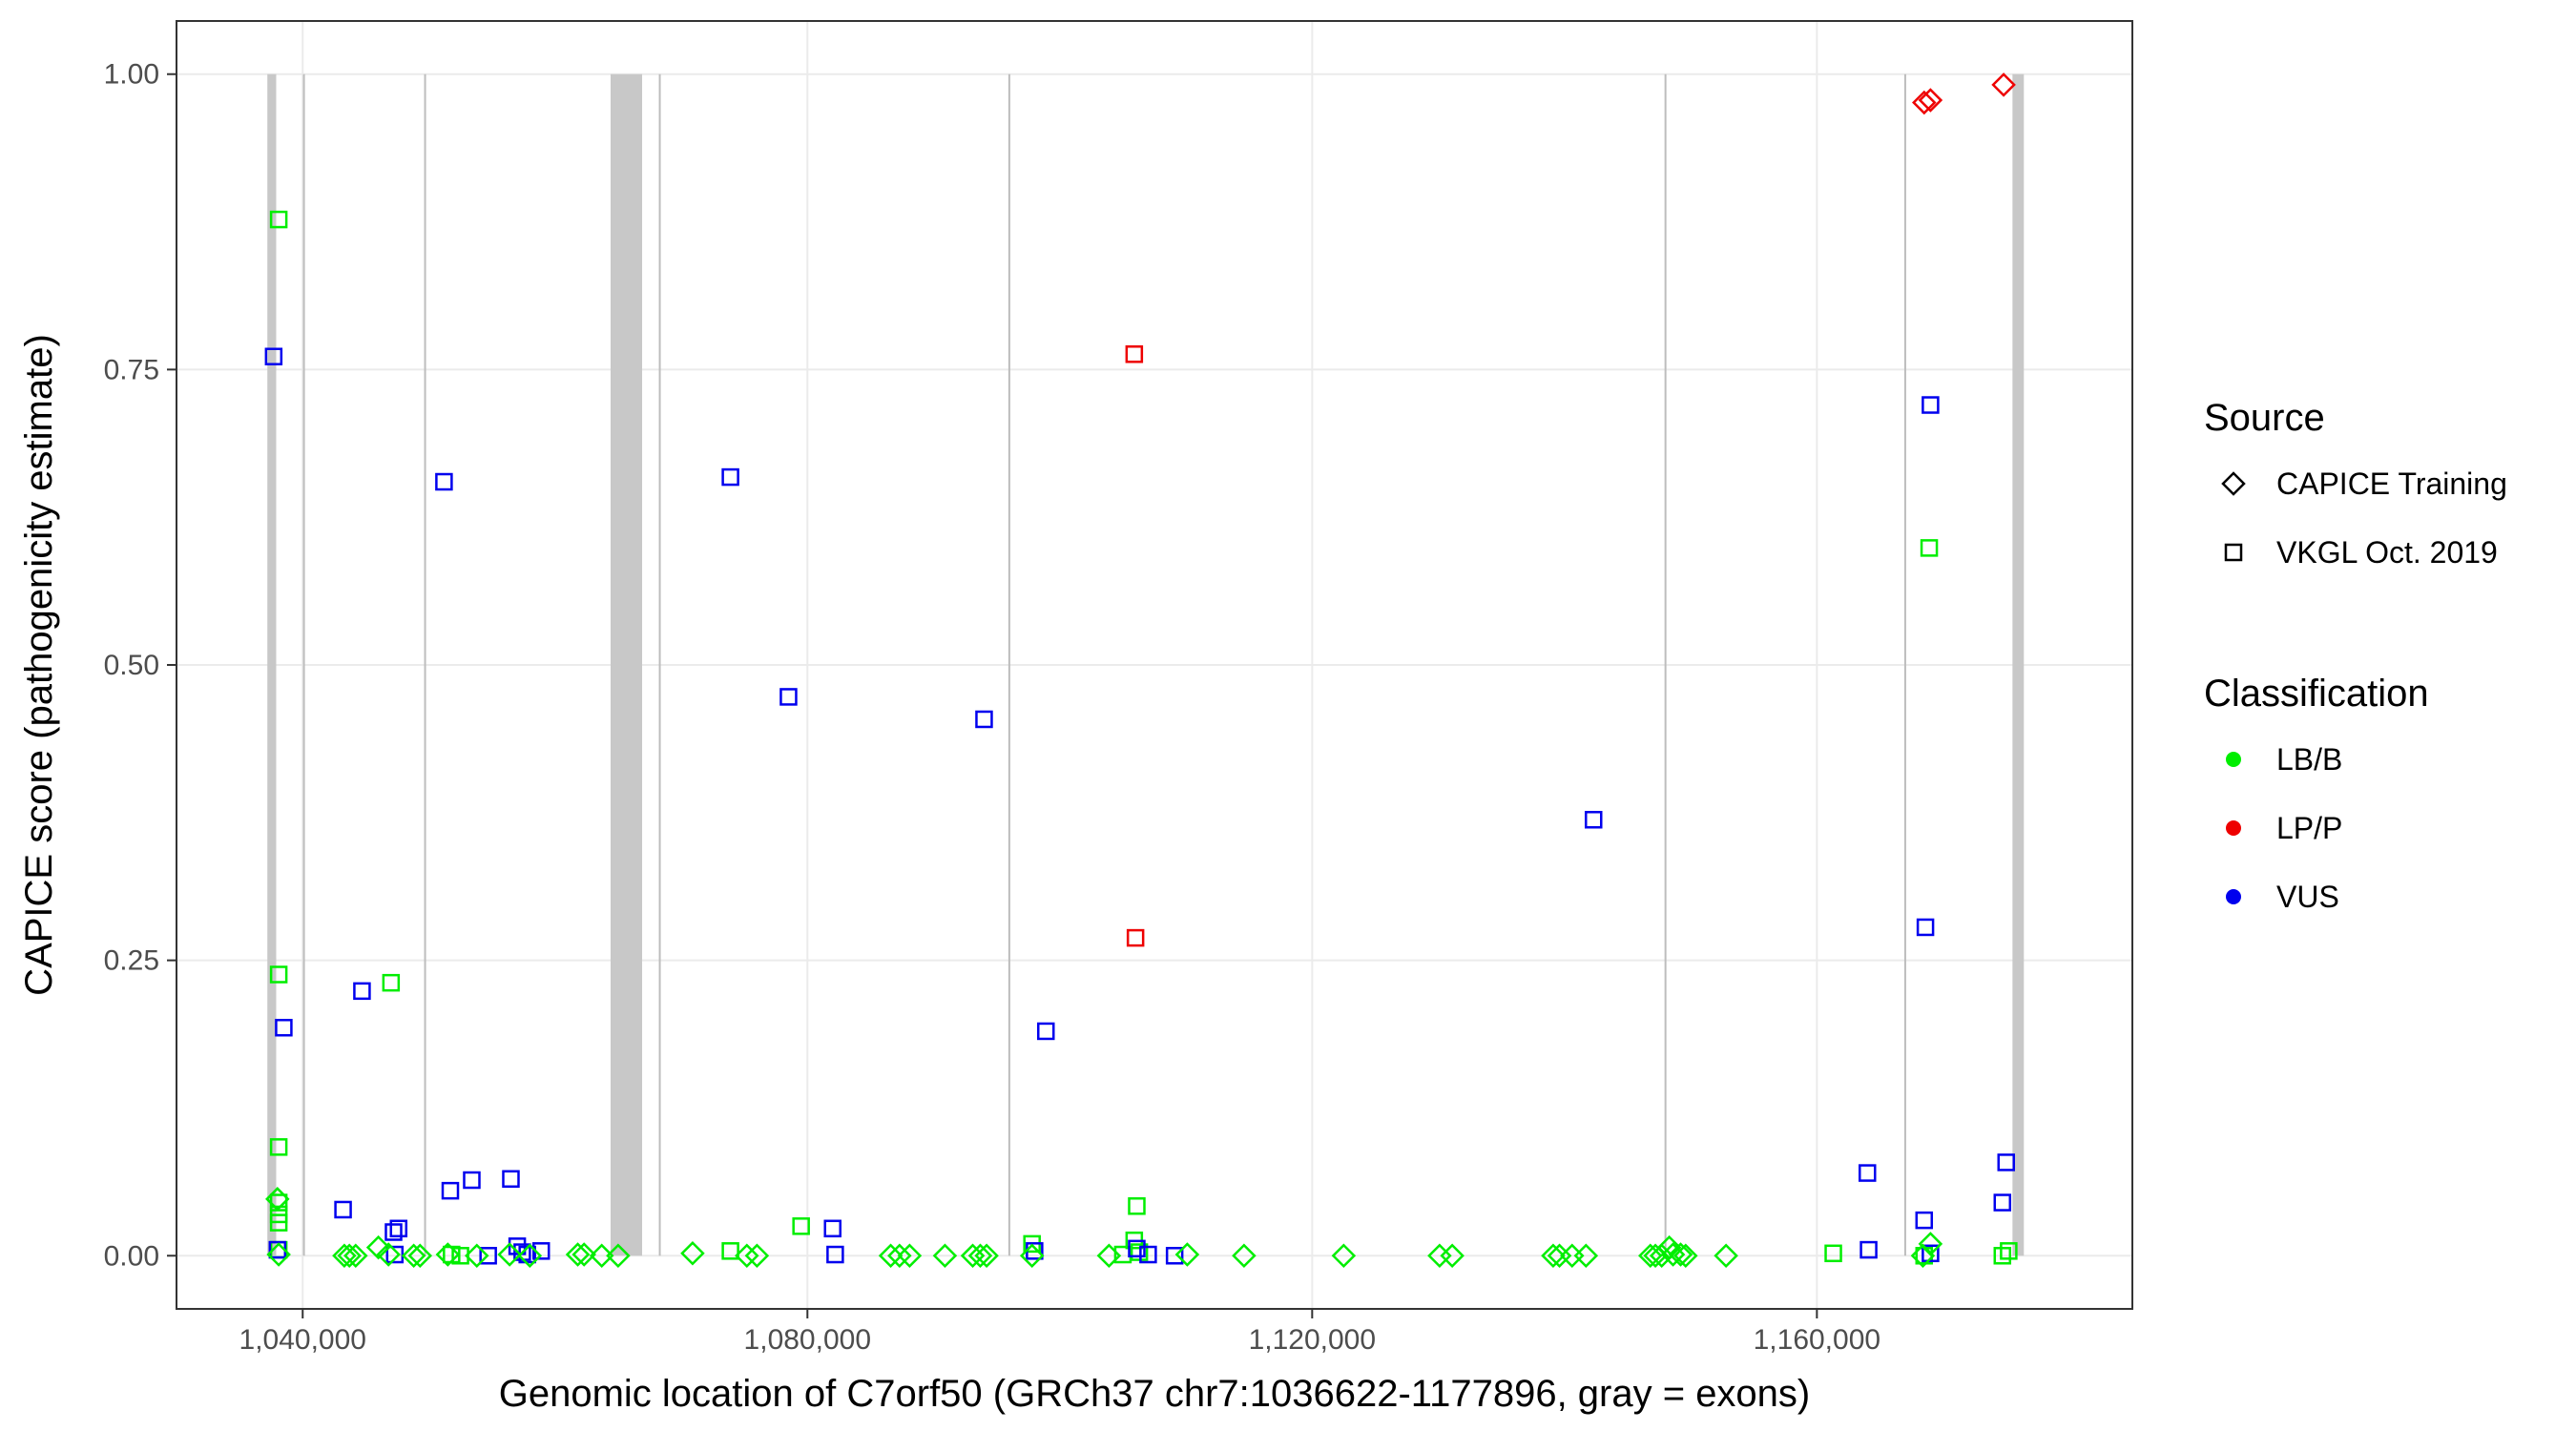 The width and height of the screenshot is (2576, 1431). I want to click on y-axis-title: CAPICE score (pathogenicity estimate), so click(39, 665).